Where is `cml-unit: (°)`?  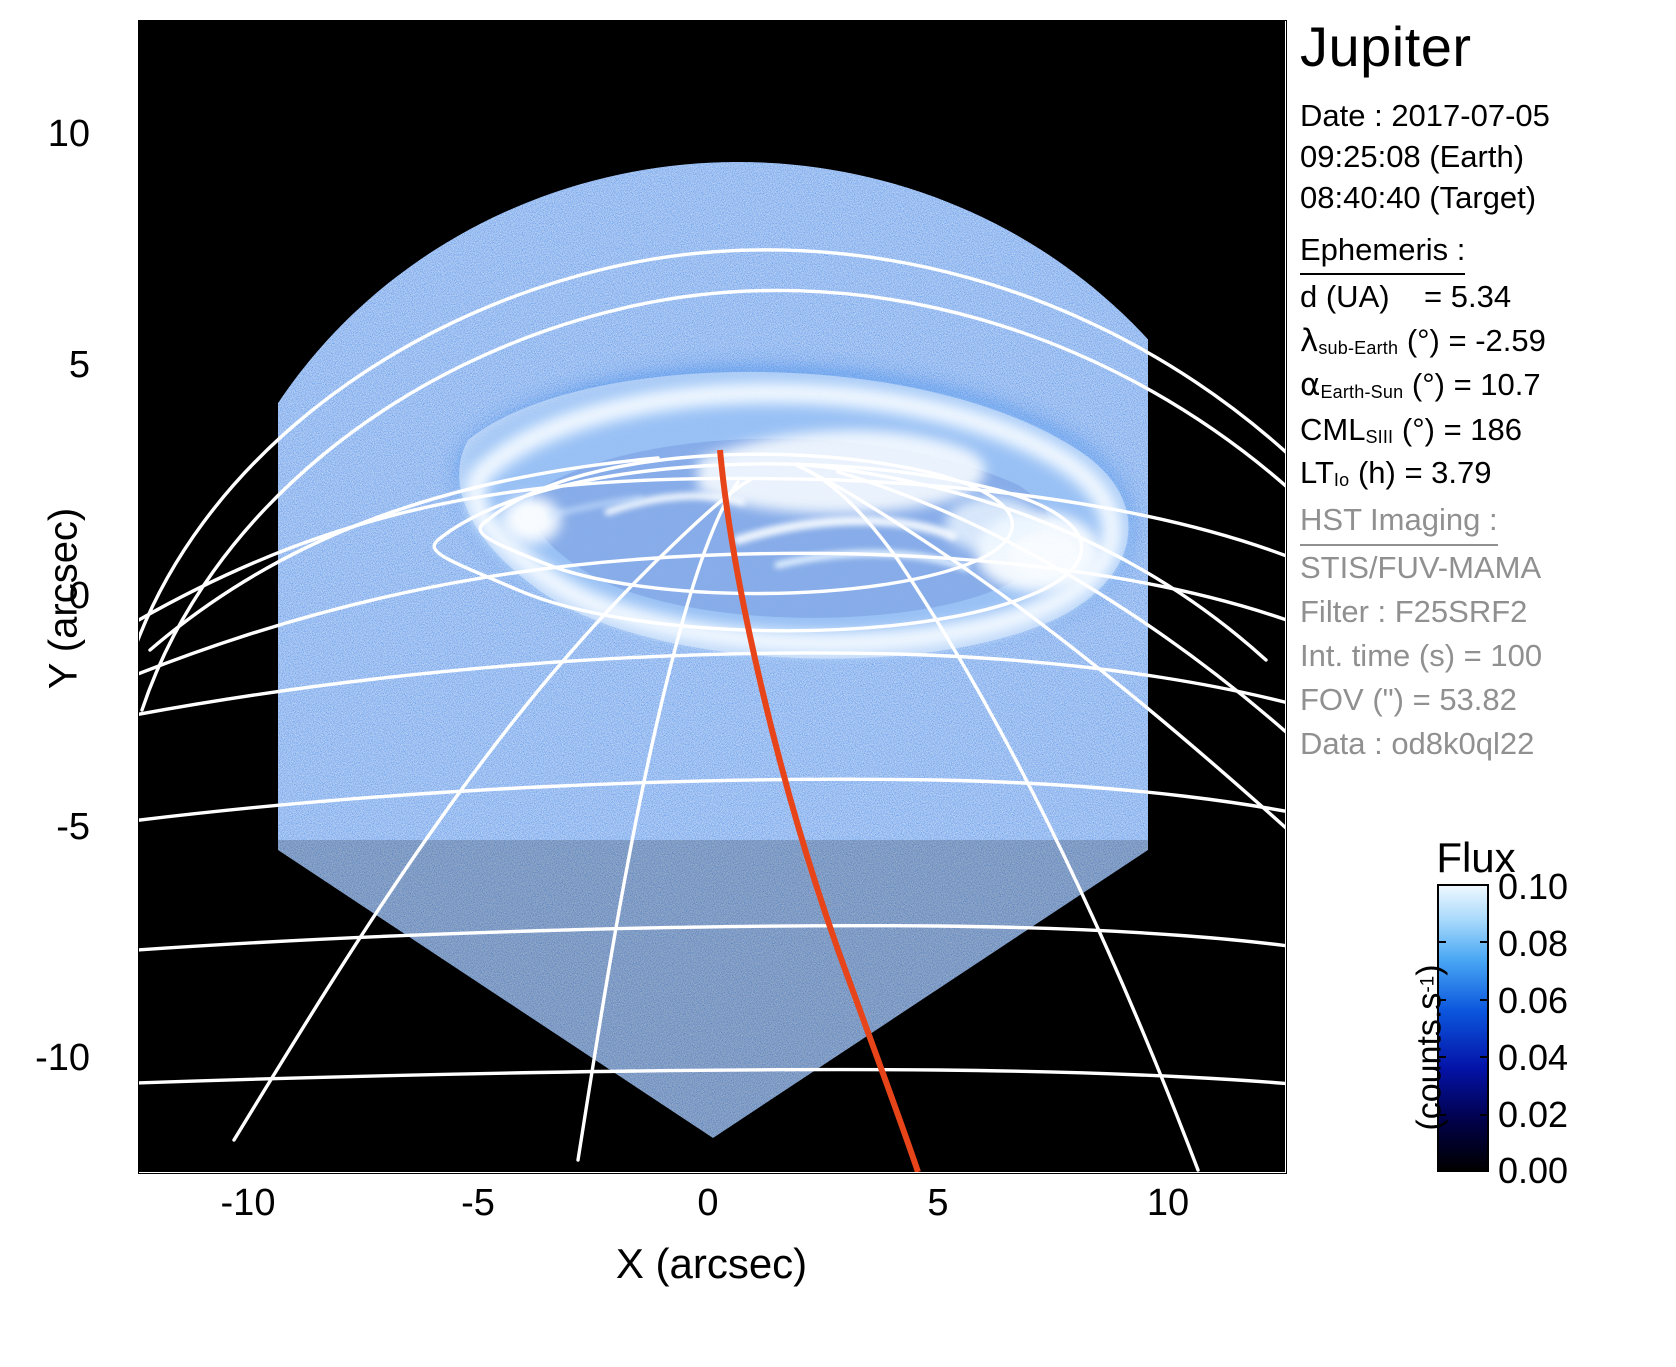 cml-unit: (°) is located at coordinates (1418, 429).